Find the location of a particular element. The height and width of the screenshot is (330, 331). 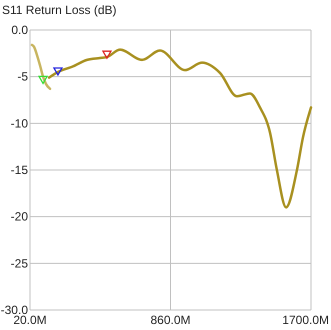

y-tick-label: -15 is located at coordinates (19, 170).